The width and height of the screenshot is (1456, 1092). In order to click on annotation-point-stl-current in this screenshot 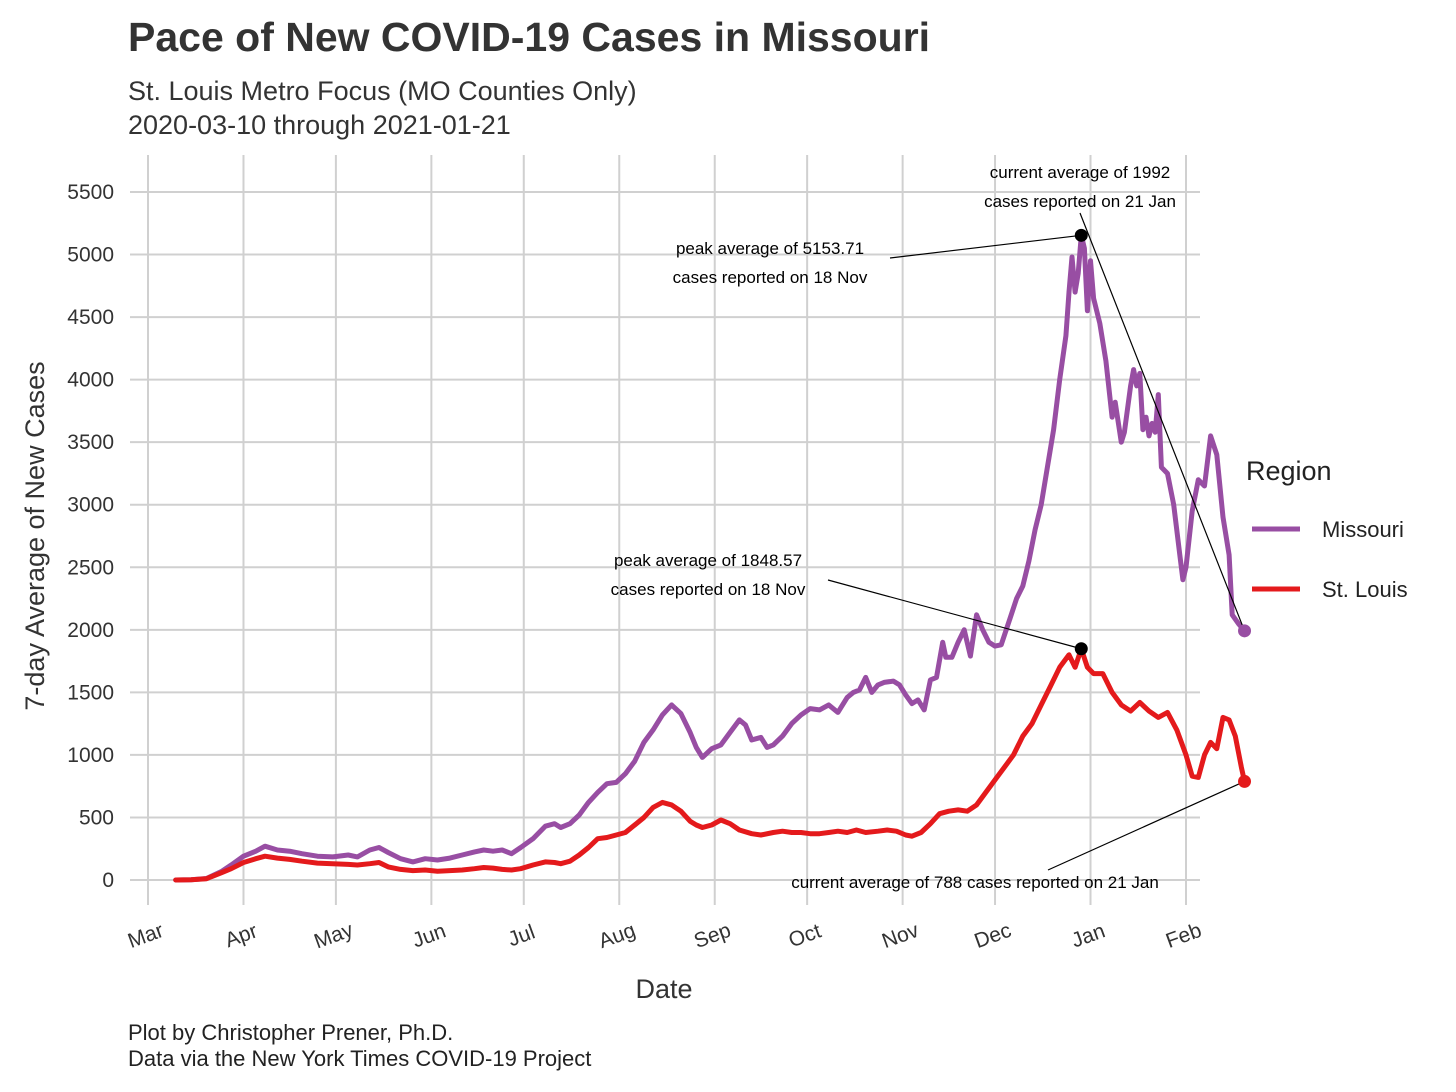, I will do `click(1245, 781)`.